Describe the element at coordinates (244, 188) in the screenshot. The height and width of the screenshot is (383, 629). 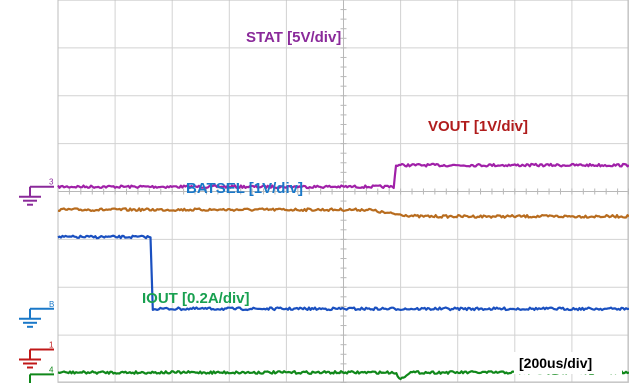
I see `batsel-trace-label: BATSEL [1V/div]` at that location.